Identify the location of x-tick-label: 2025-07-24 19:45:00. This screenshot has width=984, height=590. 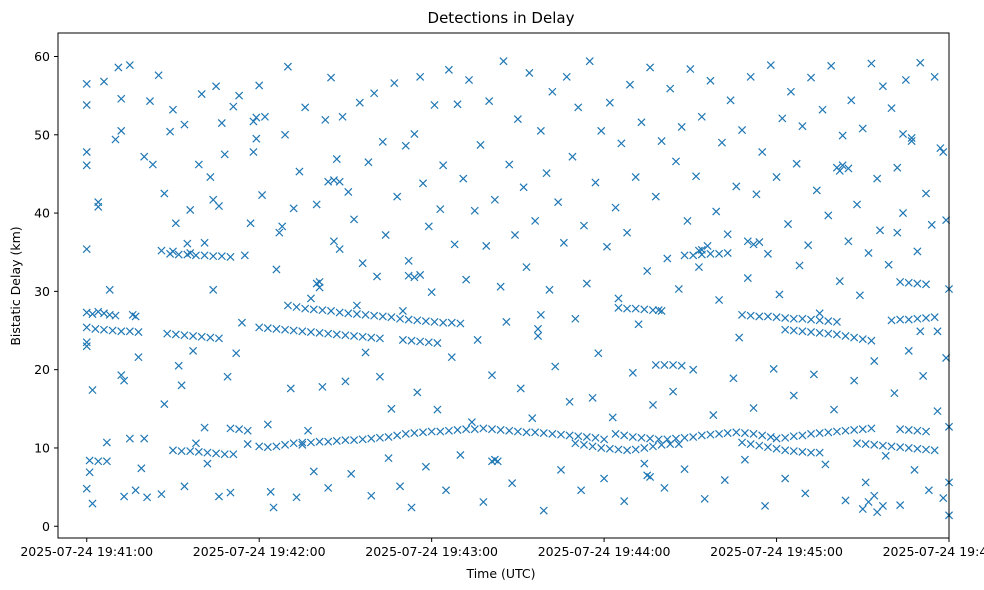
(776, 551).